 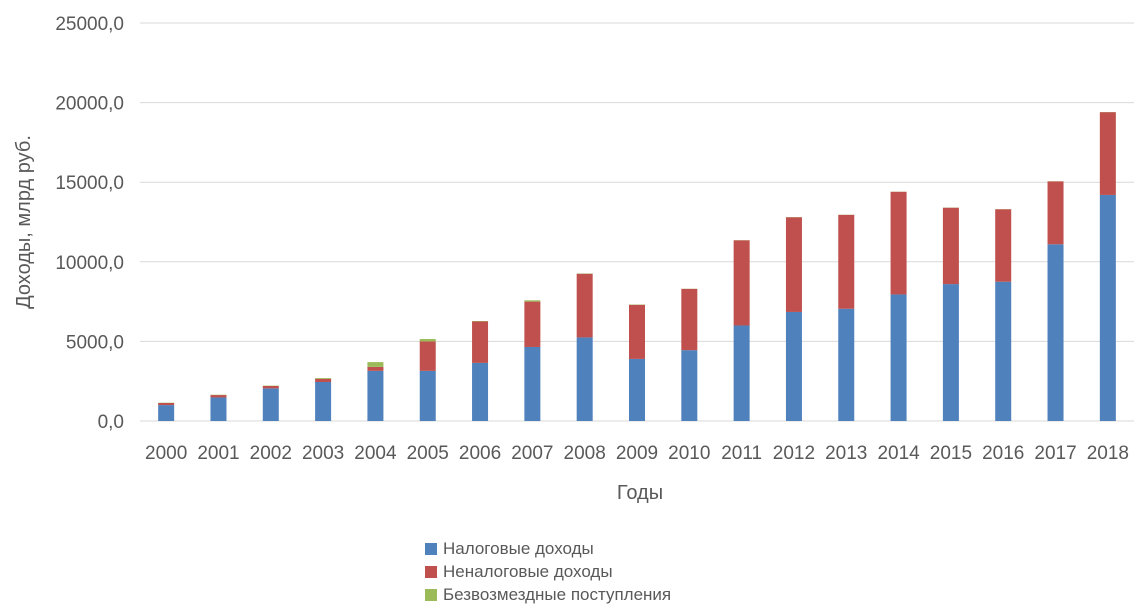 I want to click on y-tick-label: 10000,0, so click(x=89, y=263).